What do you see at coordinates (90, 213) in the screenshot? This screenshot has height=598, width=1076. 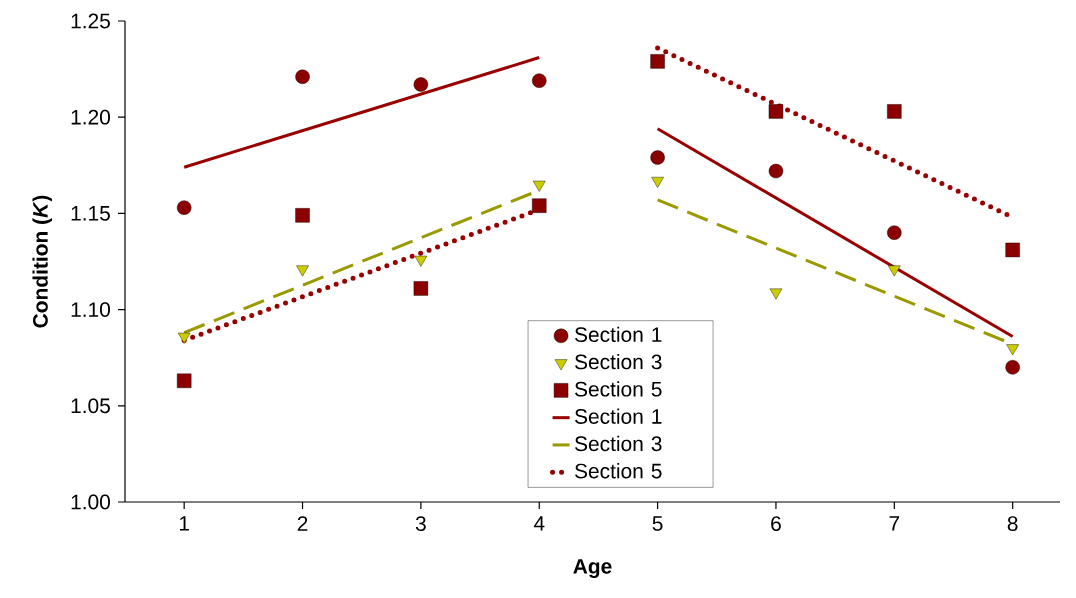 I see `y-tick-label: 1.15` at bounding box center [90, 213].